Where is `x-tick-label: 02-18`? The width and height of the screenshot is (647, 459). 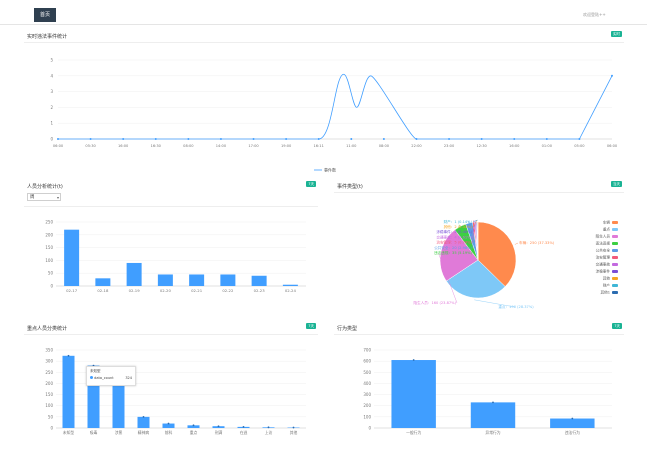 x-tick-label: 02-18 is located at coordinates (103, 290).